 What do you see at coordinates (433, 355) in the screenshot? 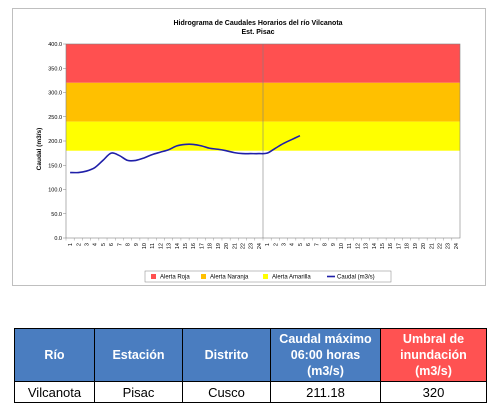
I see `header-umbral-inundacion: Umbral de inundación (m3/s)` at bounding box center [433, 355].